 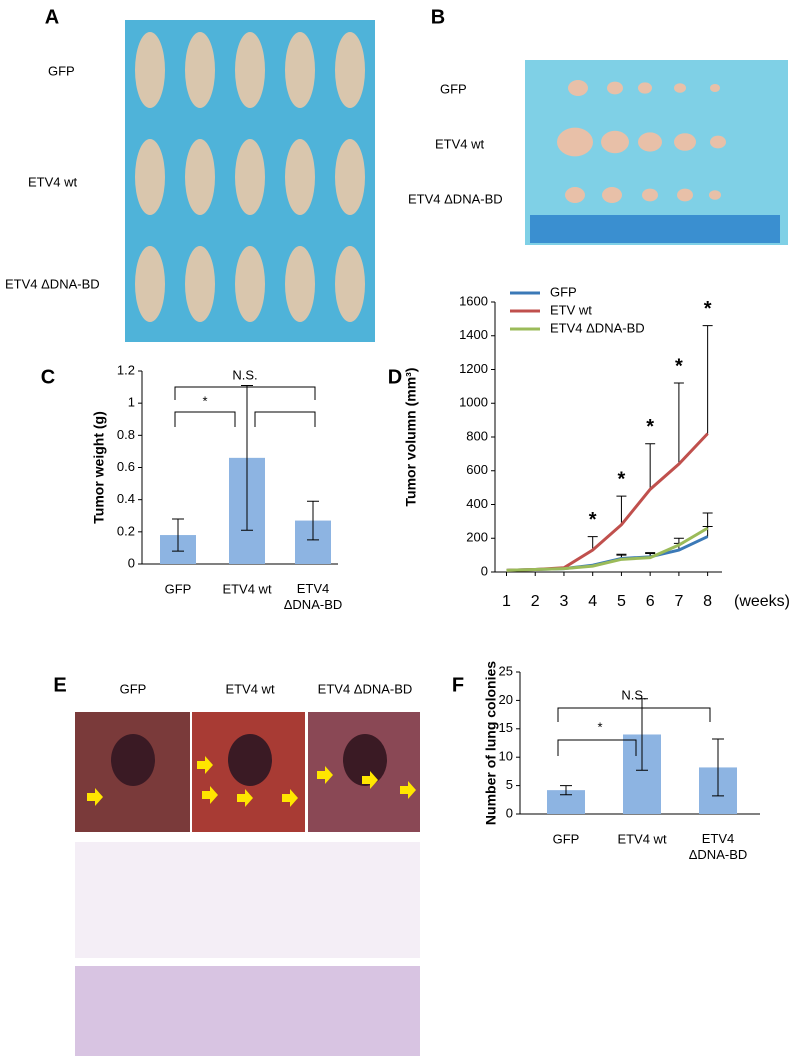 What do you see at coordinates (571, 309) in the screenshot?
I see `legend-label: ETV wt` at bounding box center [571, 309].